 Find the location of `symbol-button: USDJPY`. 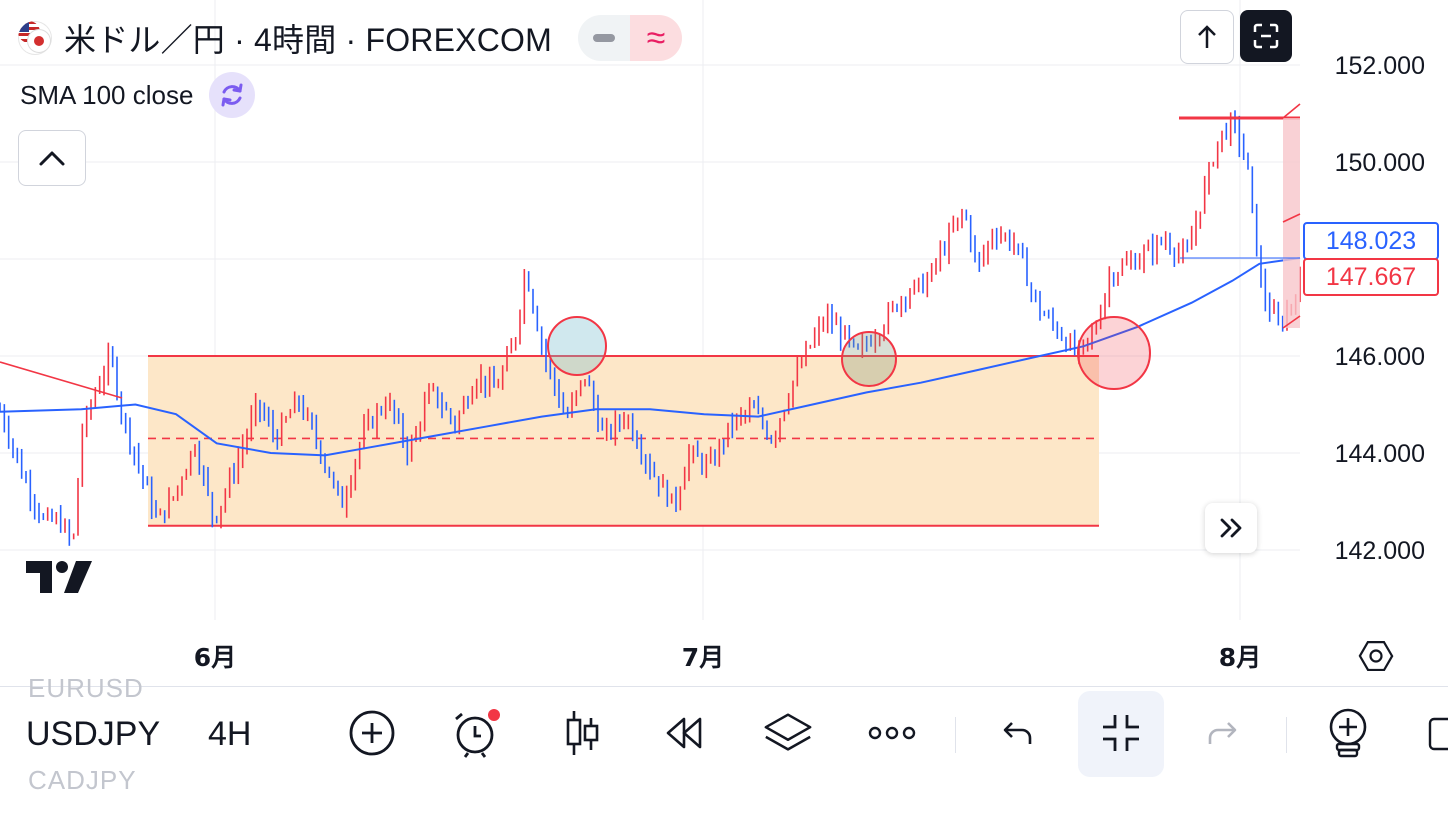

symbol-button: USDJPY is located at coordinates (93, 734).